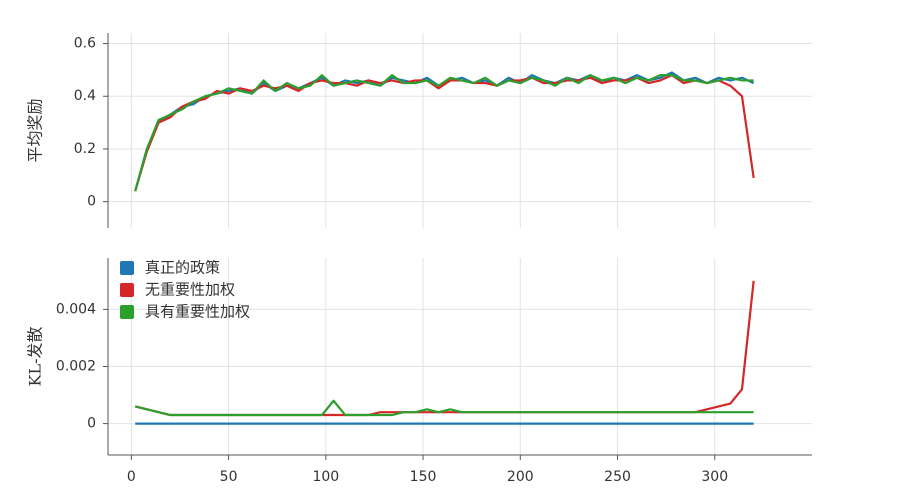 The width and height of the screenshot is (911, 497). I want to click on legend-label: 真正的政策, so click(182, 268).